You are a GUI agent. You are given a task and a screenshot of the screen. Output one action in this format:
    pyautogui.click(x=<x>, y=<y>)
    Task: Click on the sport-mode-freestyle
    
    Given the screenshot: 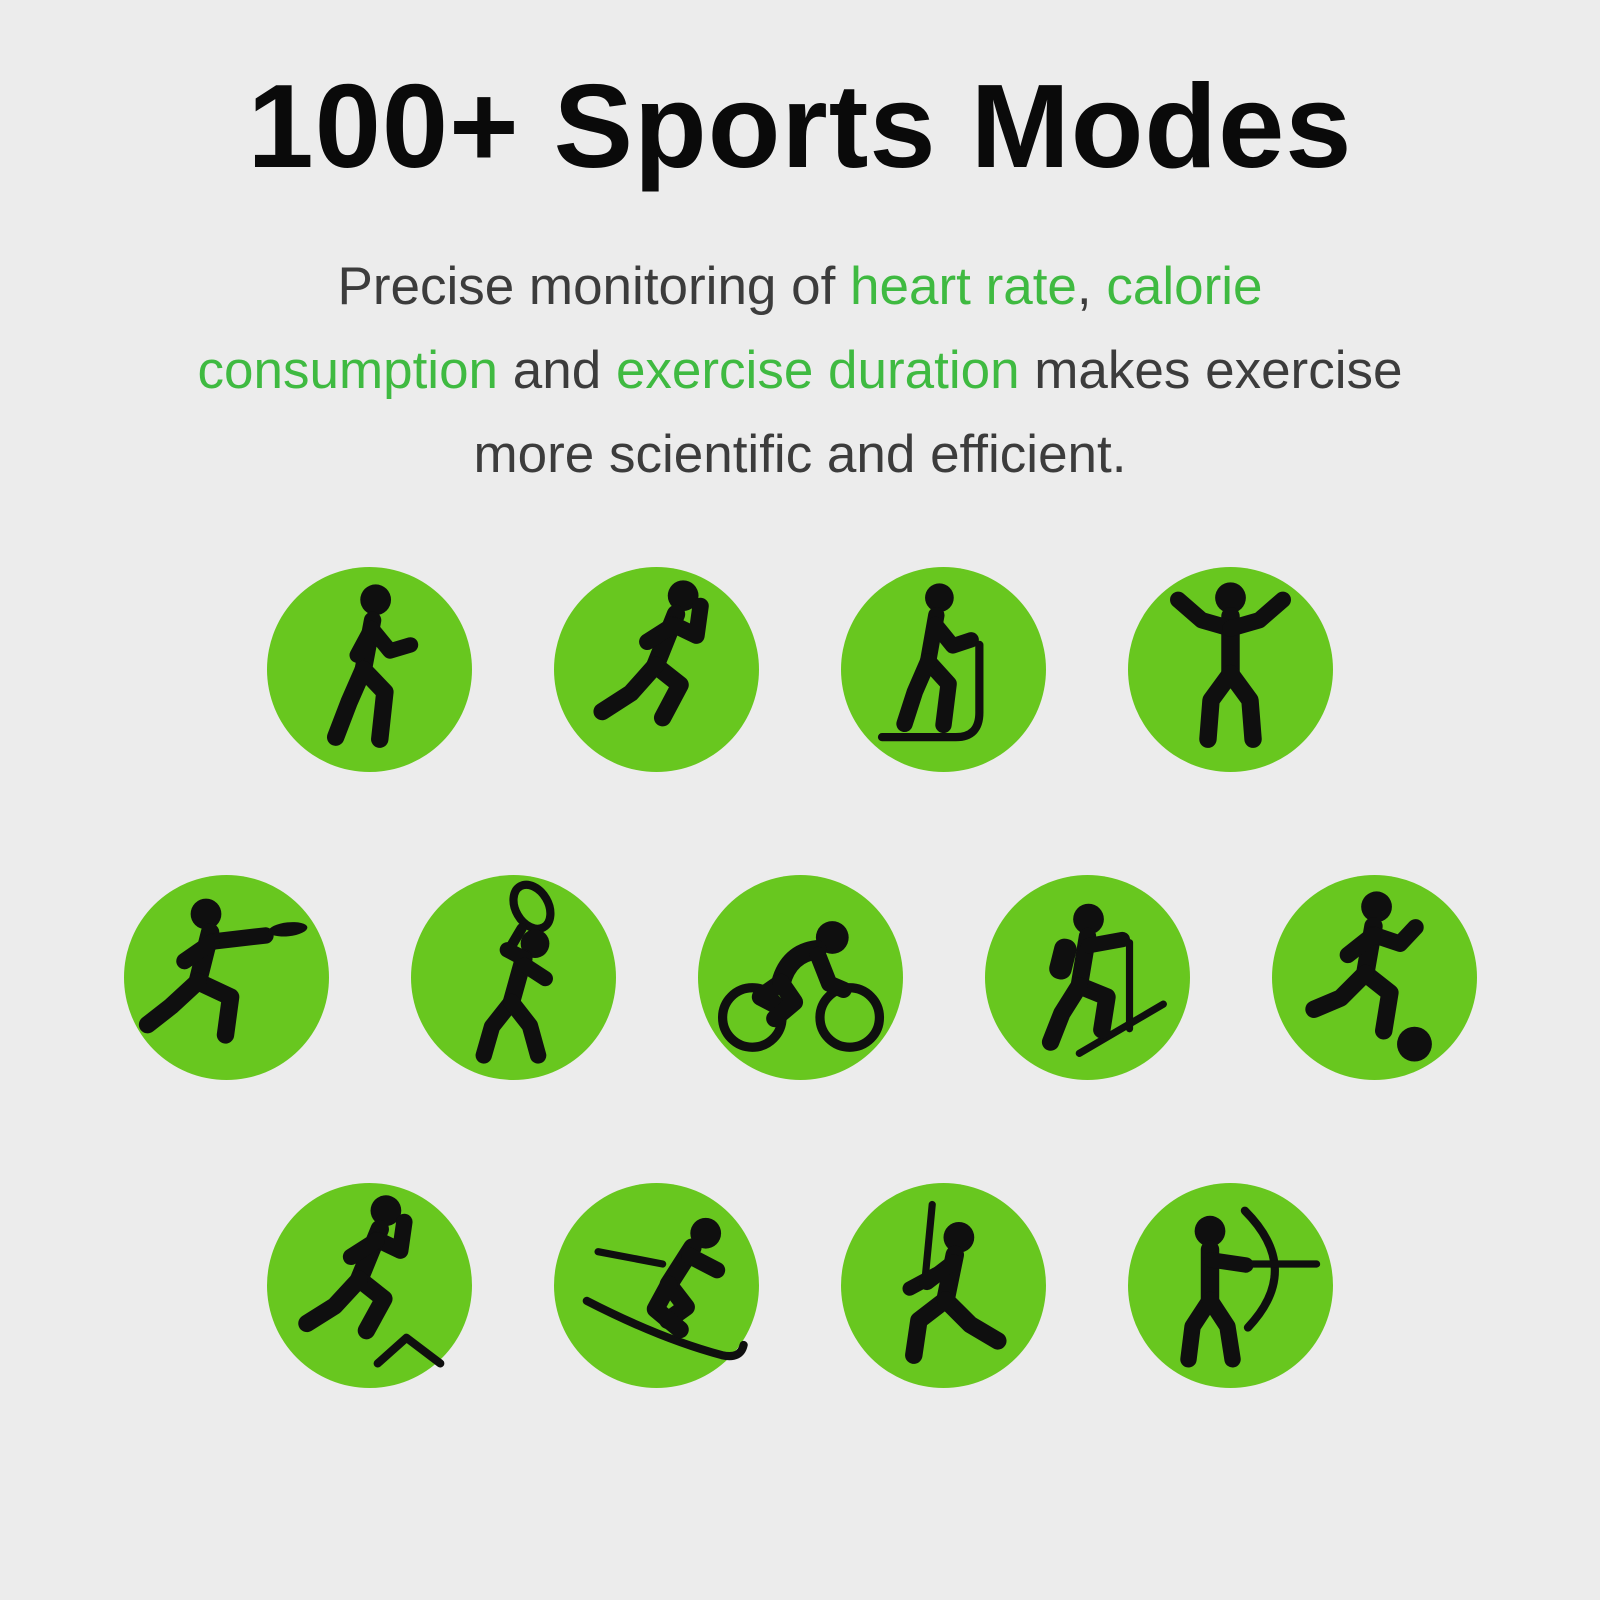 What is the action you would take?
    pyautogui.click(x=1230, y=669)
    